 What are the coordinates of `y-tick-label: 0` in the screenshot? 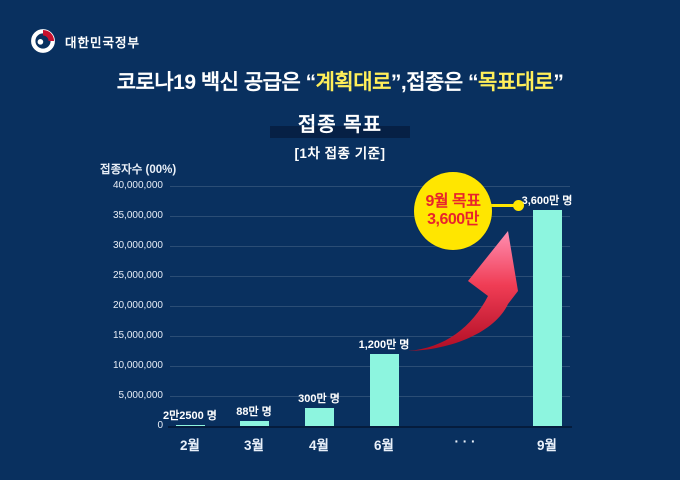 It's located at (160, 425).